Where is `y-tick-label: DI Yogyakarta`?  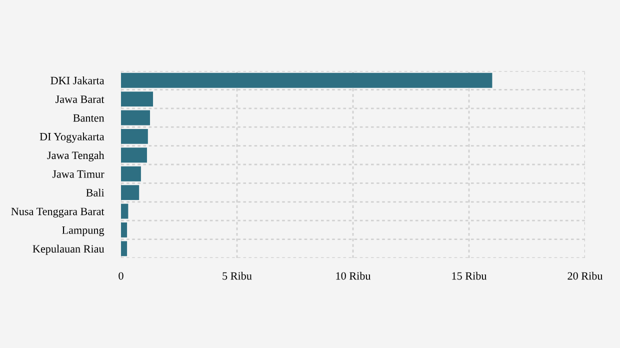
y-tick-label: DI Yogyakarta is located at coordinates (72, 137).